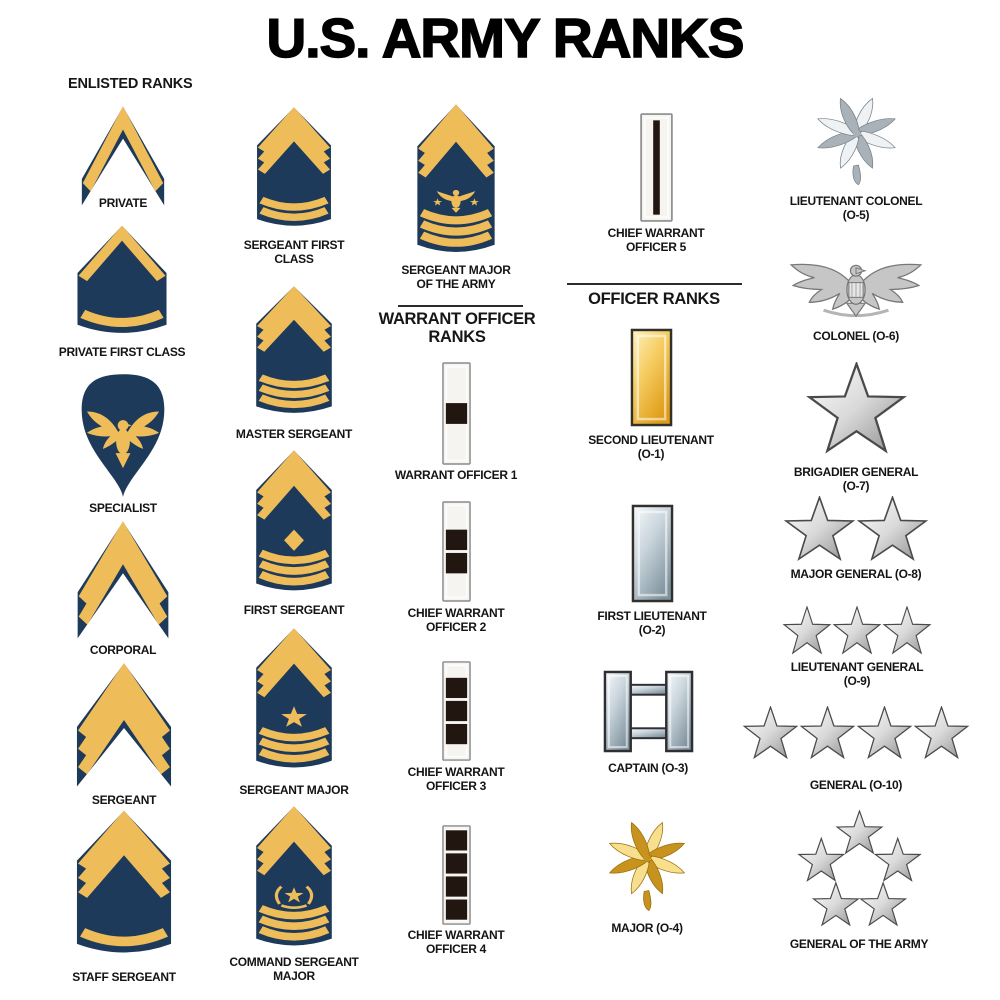  What do you see at coordinates (651, 377) in the screenshot?
I see `second-lieutenant-insignia` at bounding box center [651, 377].